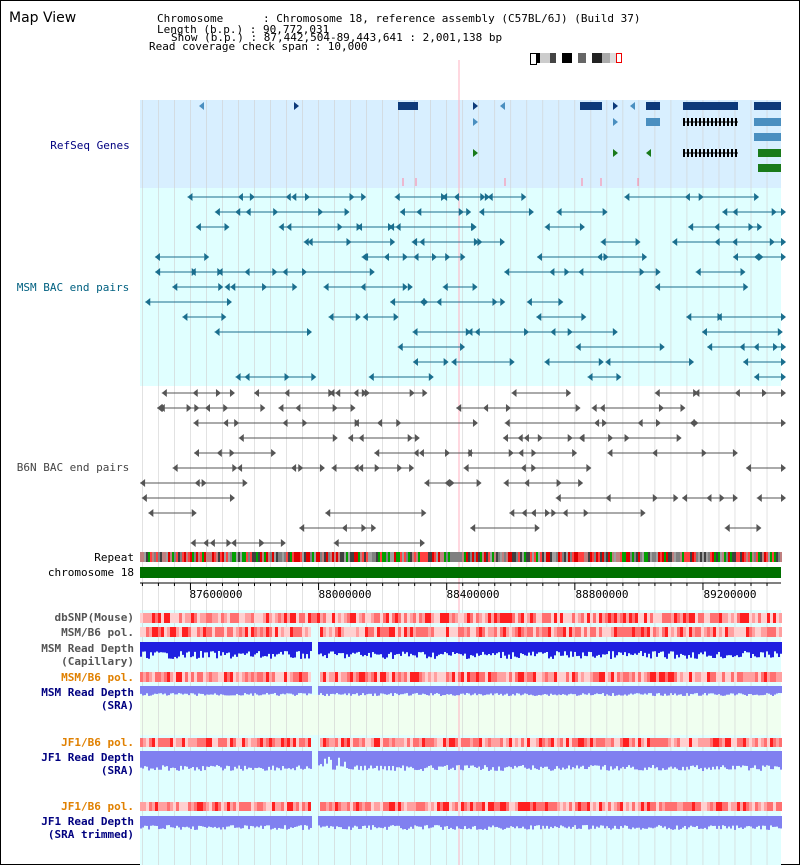 Image resolution: width=800 pixels, height=865 pixels. Describe the element at coordinates (97, 742) in the screenshot. I see `jf1-b6-pol-label: JF1/B6 pol.` at that location.